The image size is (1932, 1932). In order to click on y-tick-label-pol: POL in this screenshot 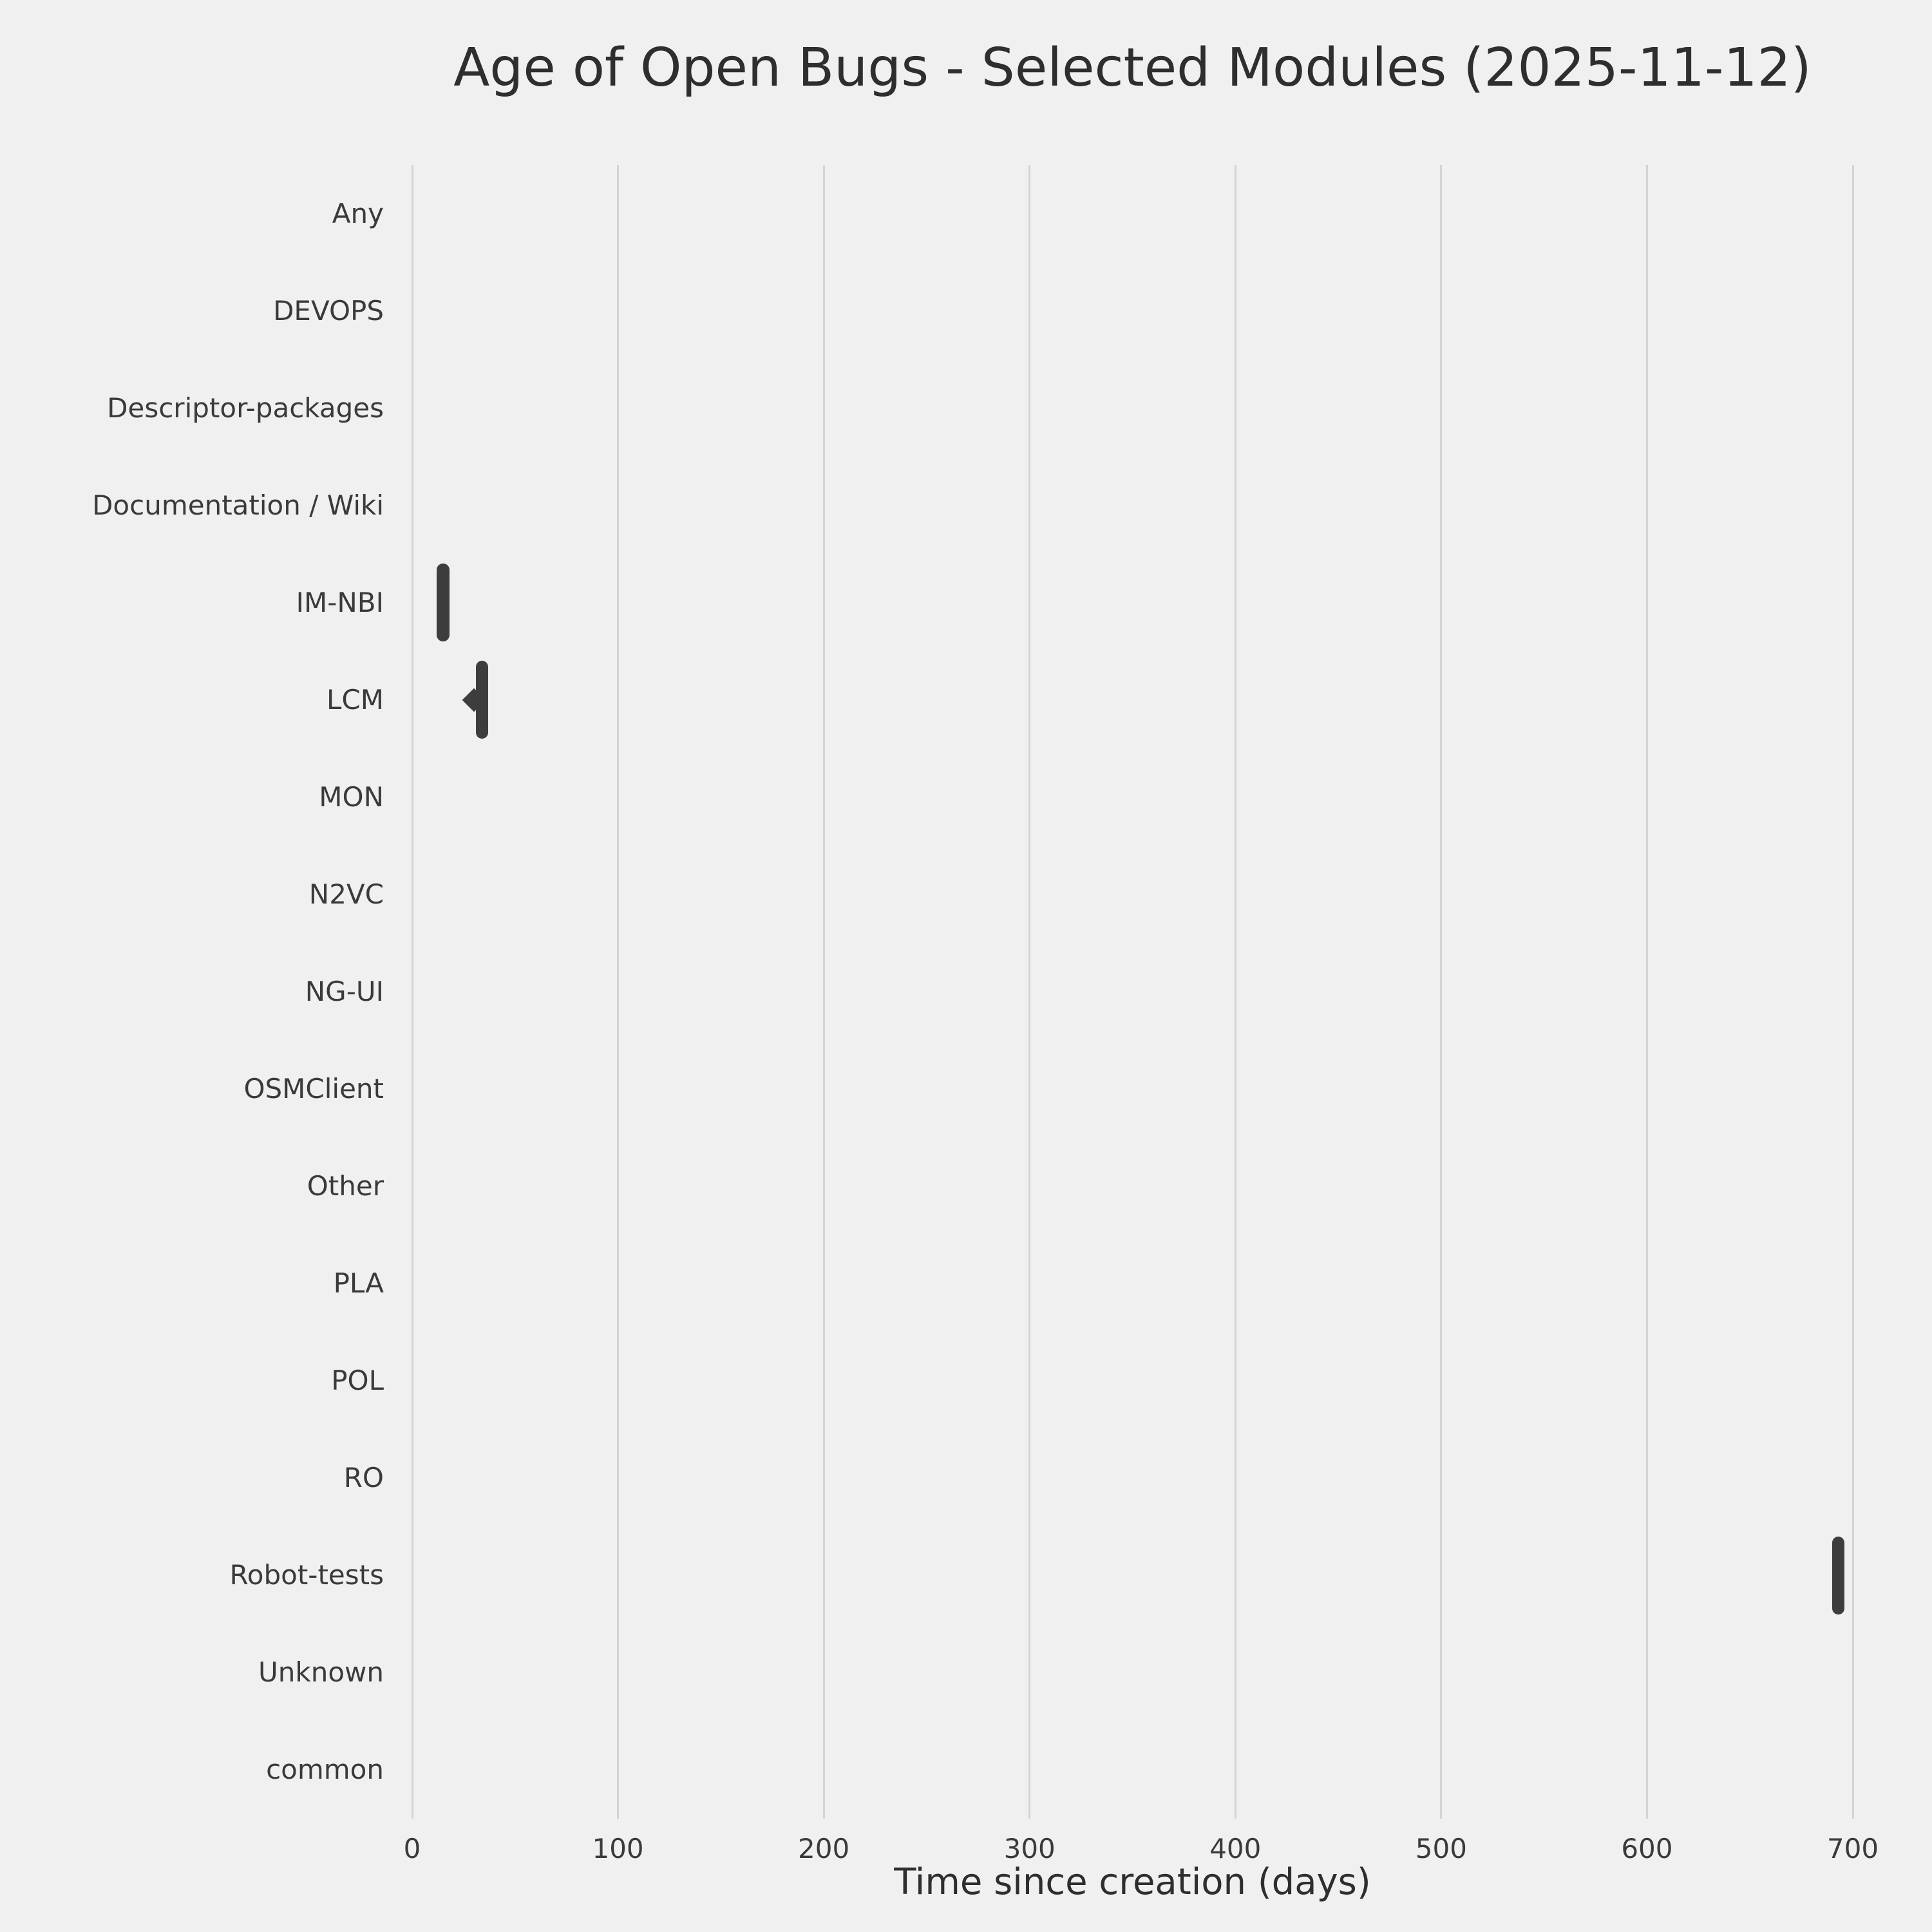, I will do `click(357, 1381)`.